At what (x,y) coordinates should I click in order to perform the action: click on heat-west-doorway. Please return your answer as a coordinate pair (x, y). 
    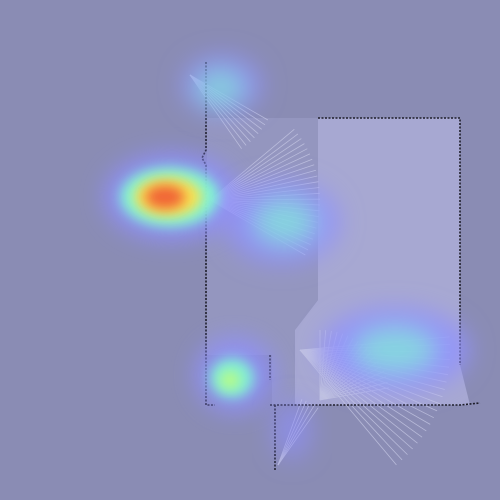
    Looking at the image, I should click on (172, 197).